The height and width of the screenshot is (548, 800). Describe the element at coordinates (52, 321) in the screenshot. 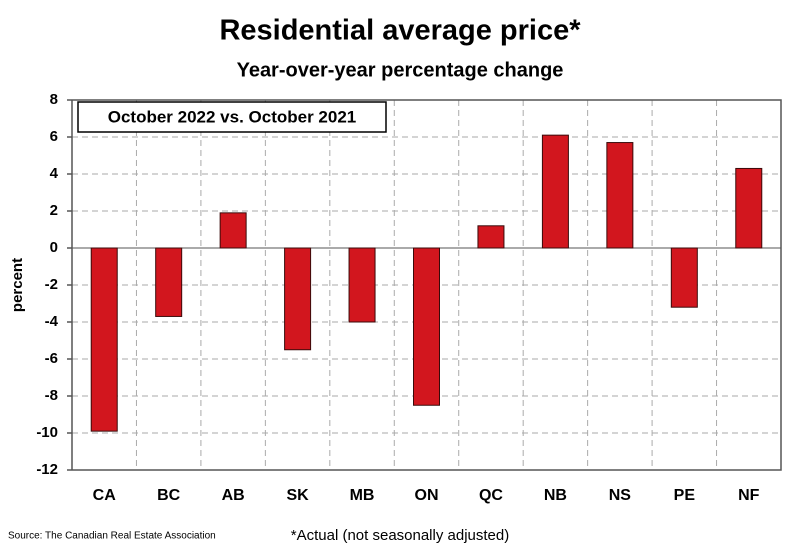

I see `y-tick-label: -4` at that location.